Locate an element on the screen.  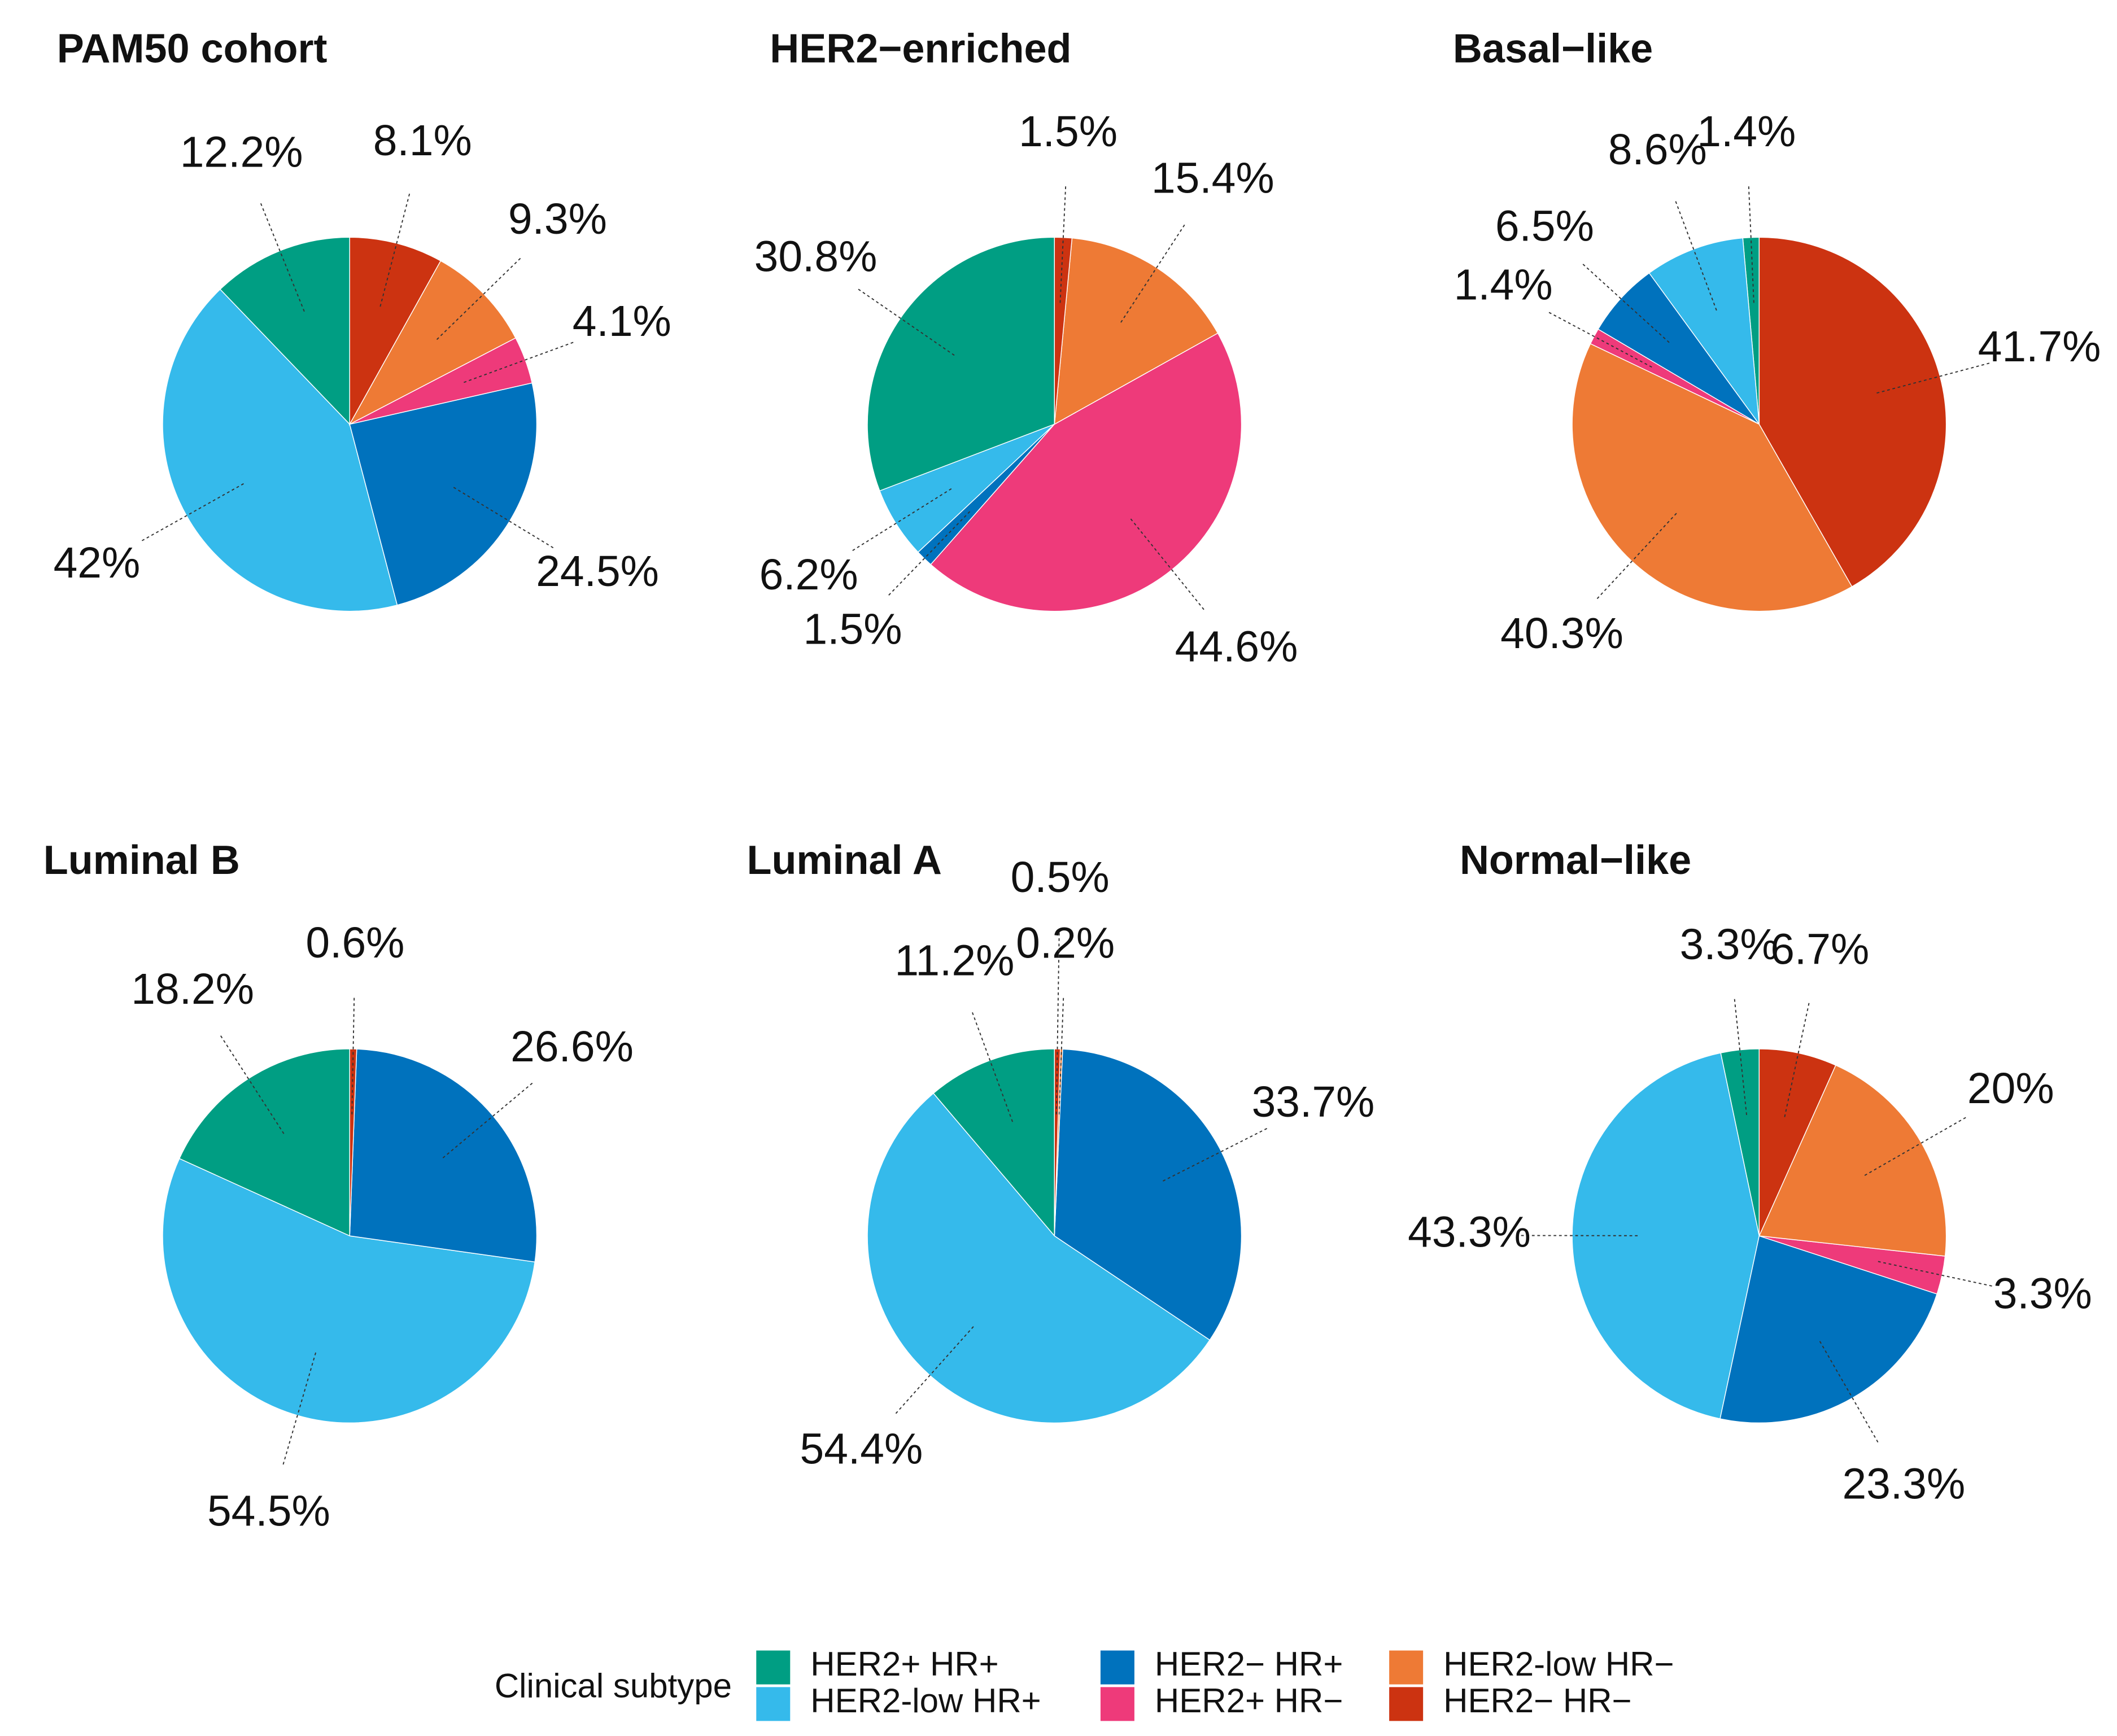
data-label: 33.7% is located at coordinates (1313, 1102).